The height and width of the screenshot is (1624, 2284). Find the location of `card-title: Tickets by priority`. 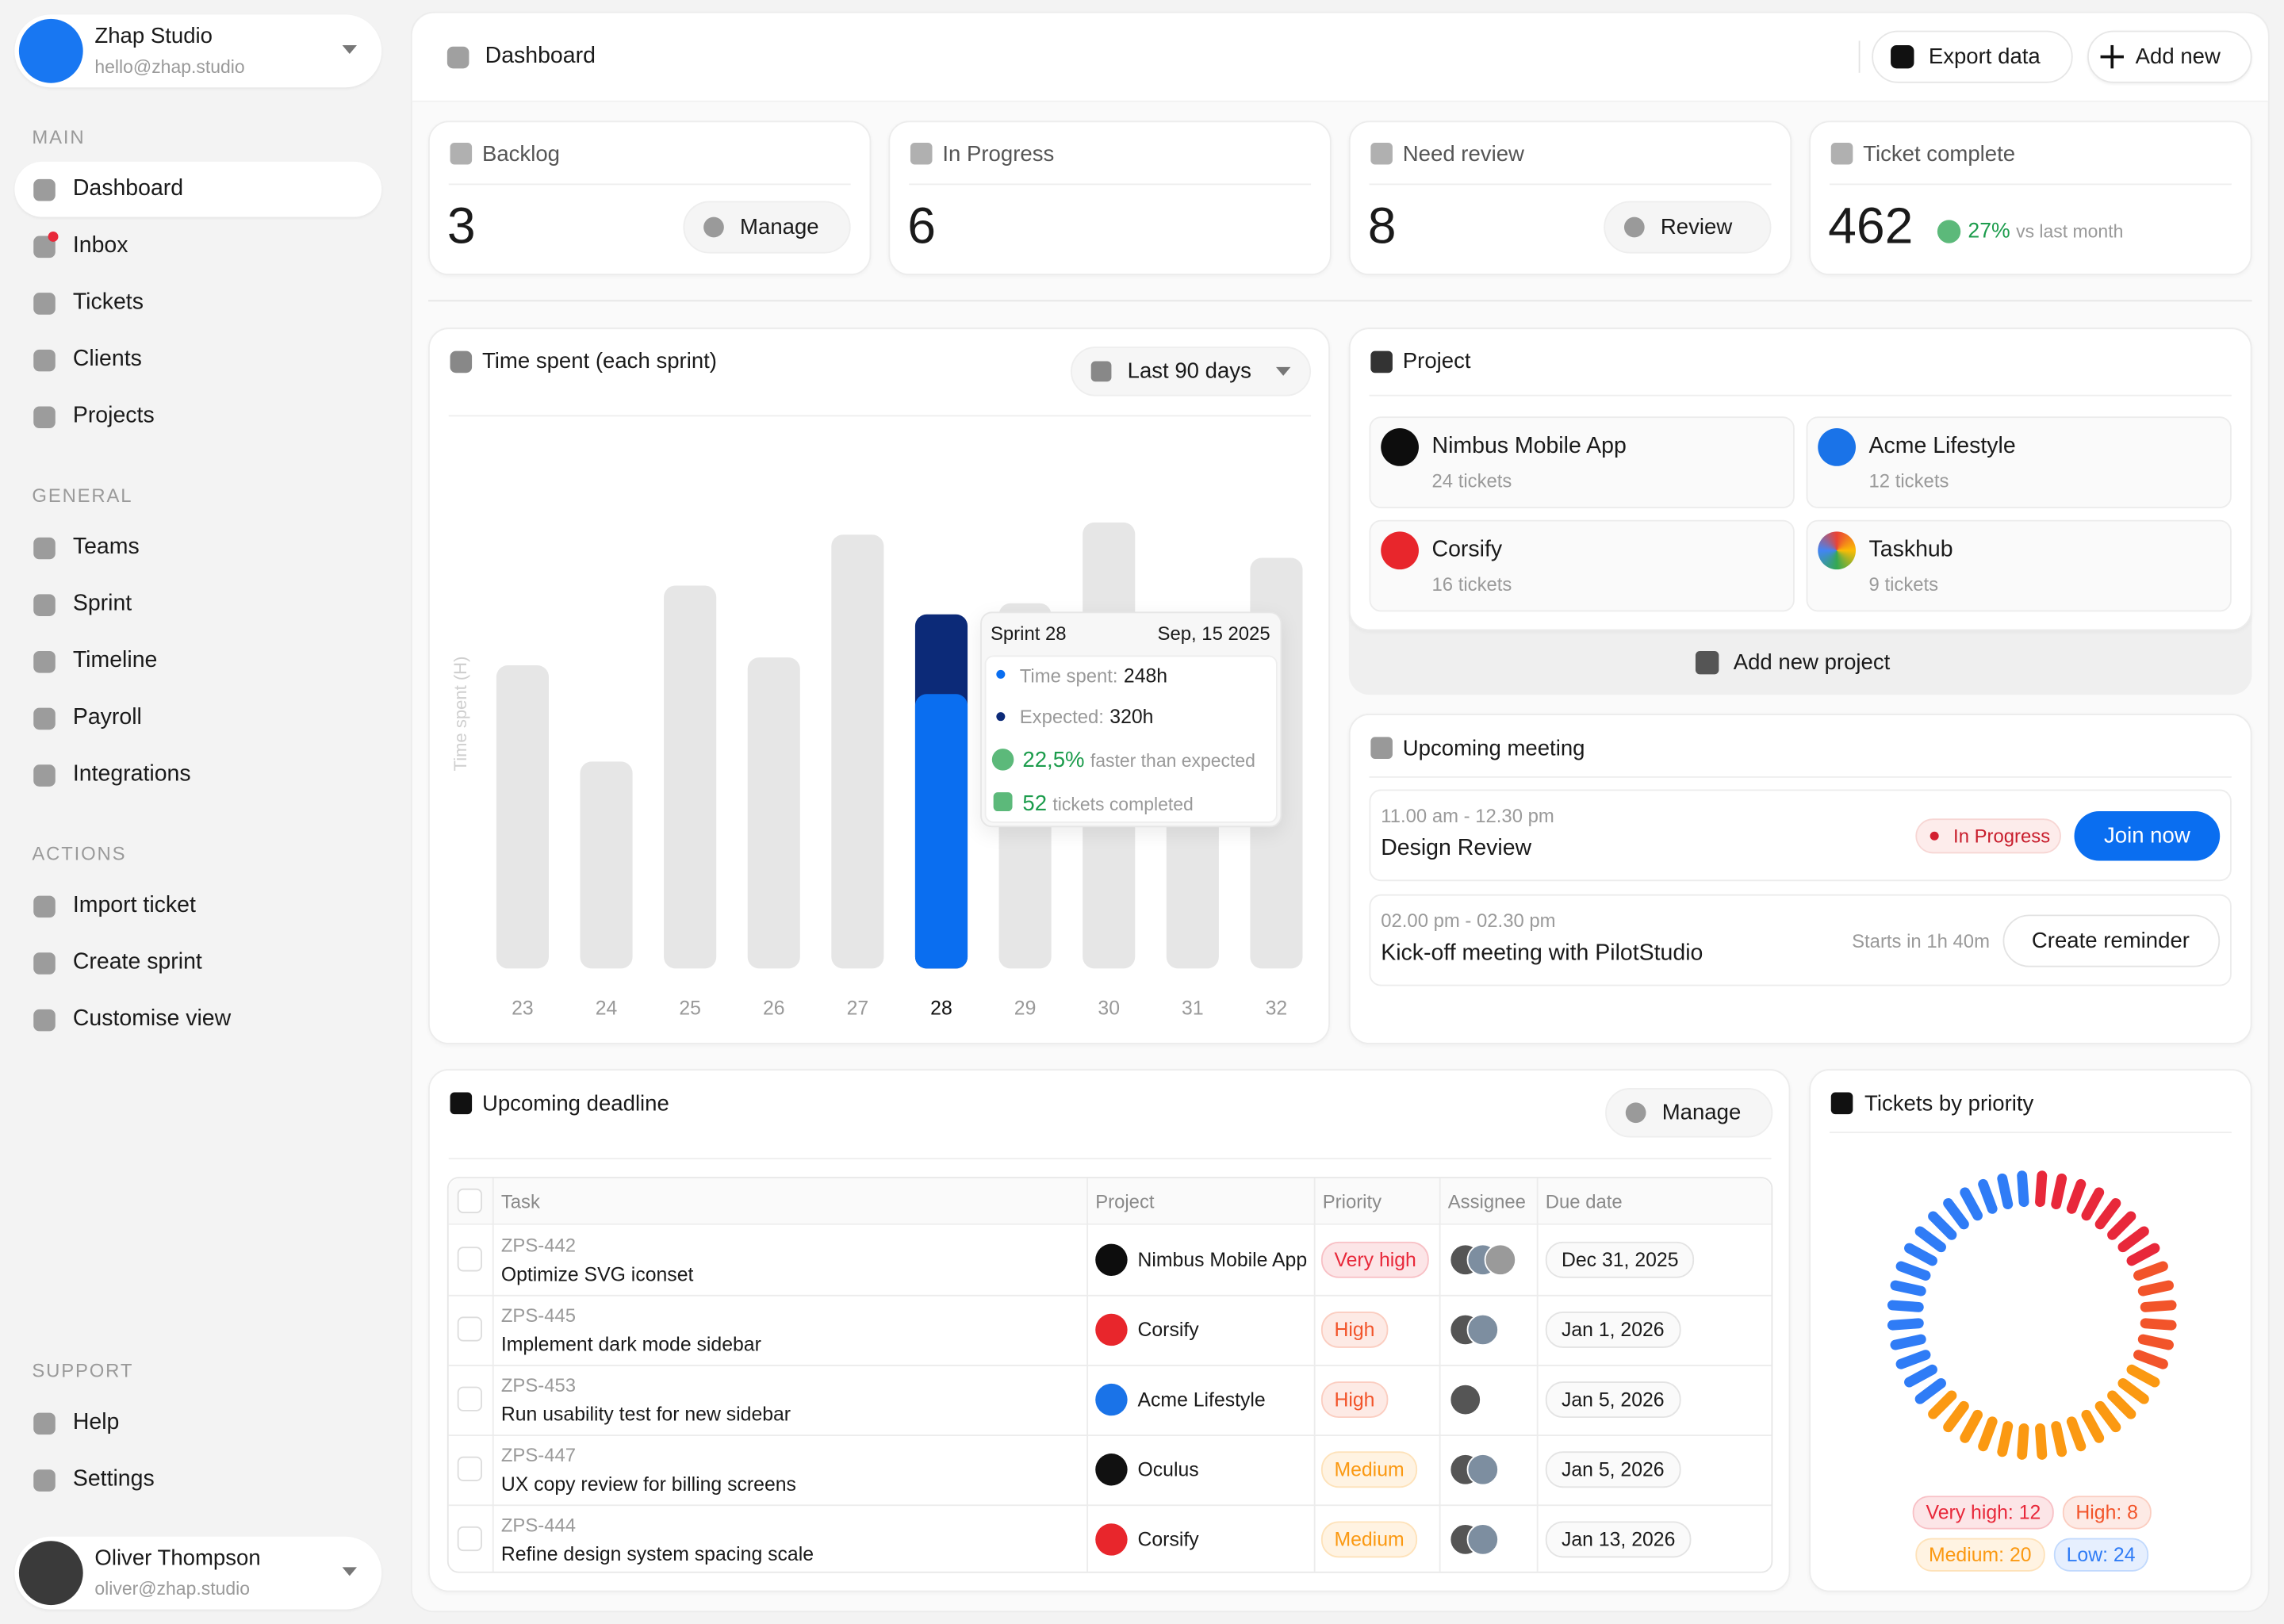

card-title: Tickets by priority is located at coordinates (1949, 1103).